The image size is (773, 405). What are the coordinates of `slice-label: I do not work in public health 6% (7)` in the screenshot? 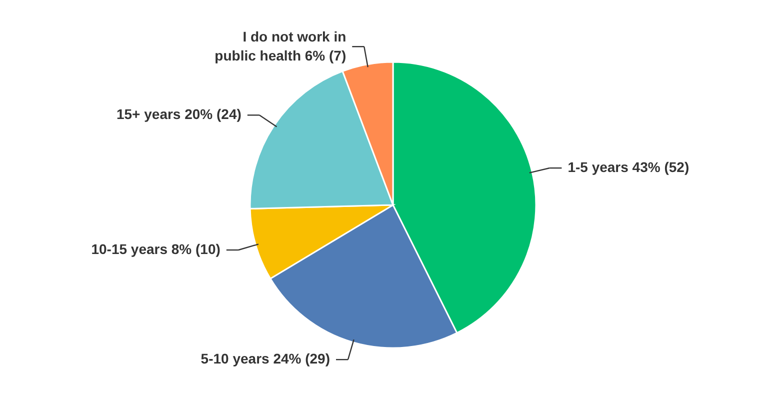 It's located at (280, 46).